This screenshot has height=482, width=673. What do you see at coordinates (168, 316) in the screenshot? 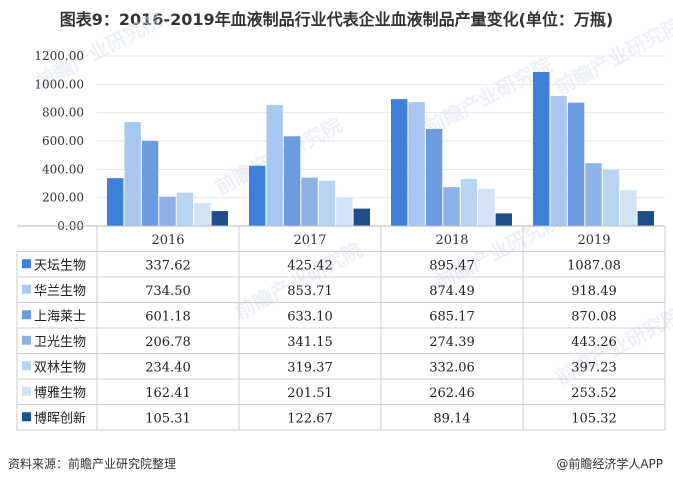
I see `data-label: 601.18` at bounding box center [168, 316].